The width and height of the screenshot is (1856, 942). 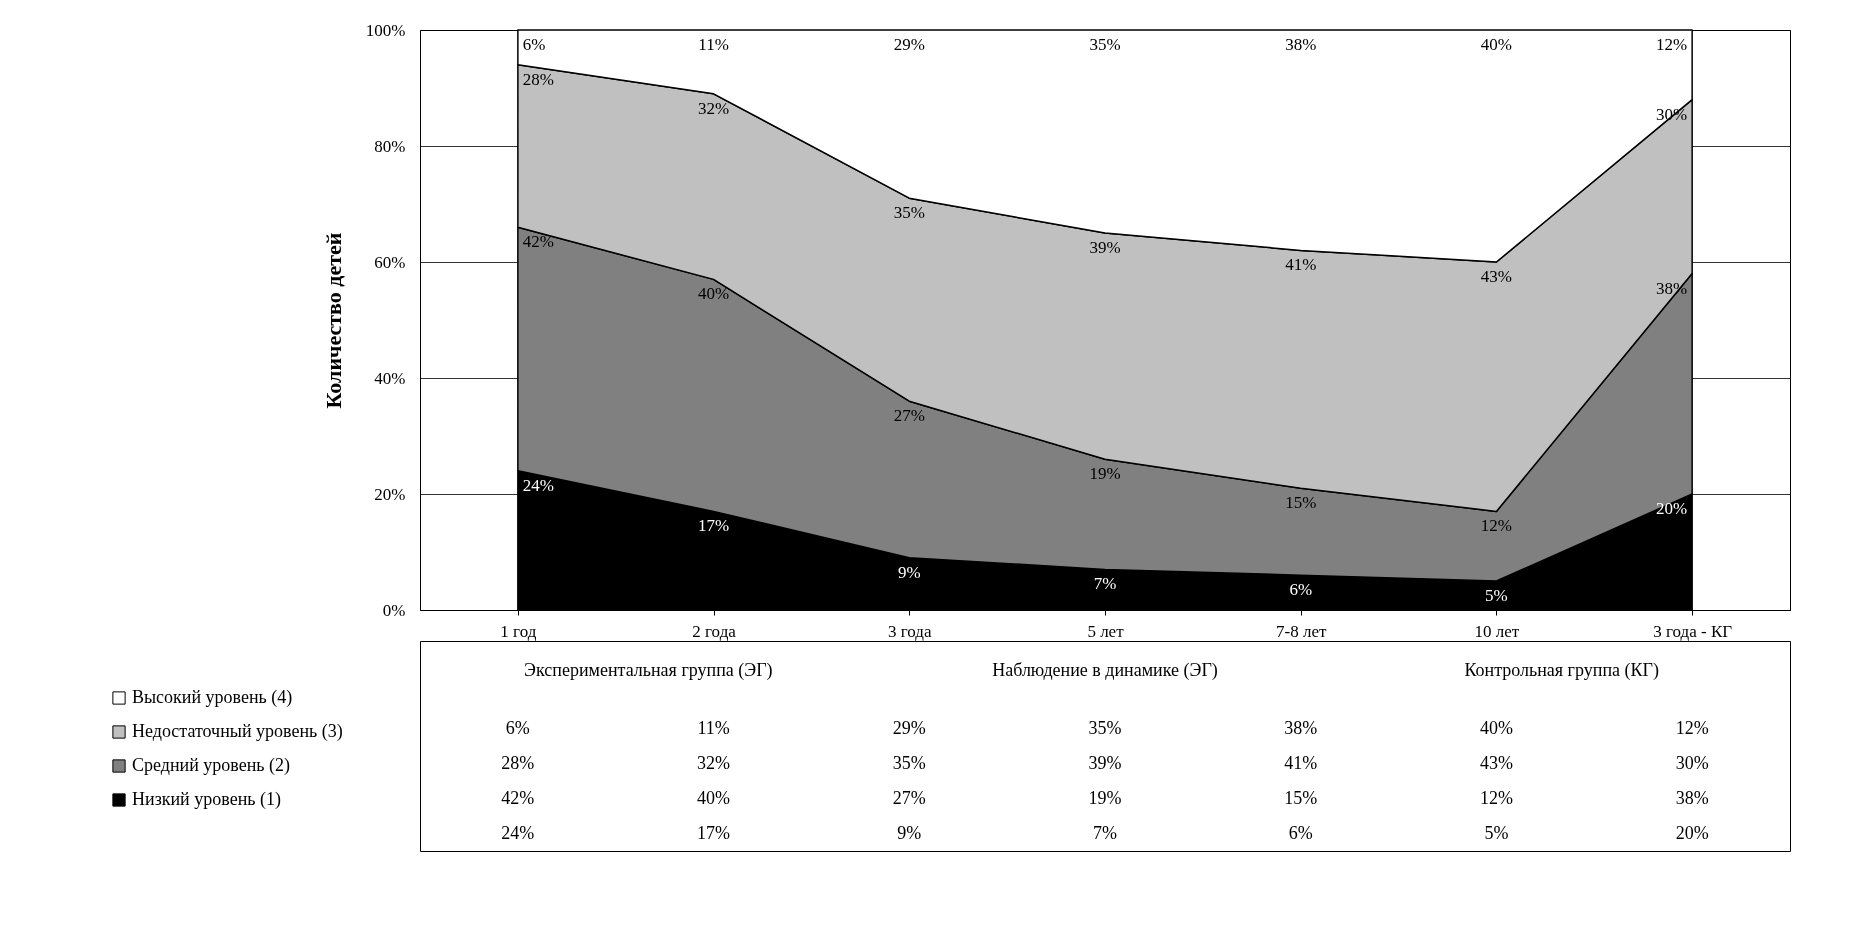 I want to click on text: 43%, so click(x=1496, y=276).